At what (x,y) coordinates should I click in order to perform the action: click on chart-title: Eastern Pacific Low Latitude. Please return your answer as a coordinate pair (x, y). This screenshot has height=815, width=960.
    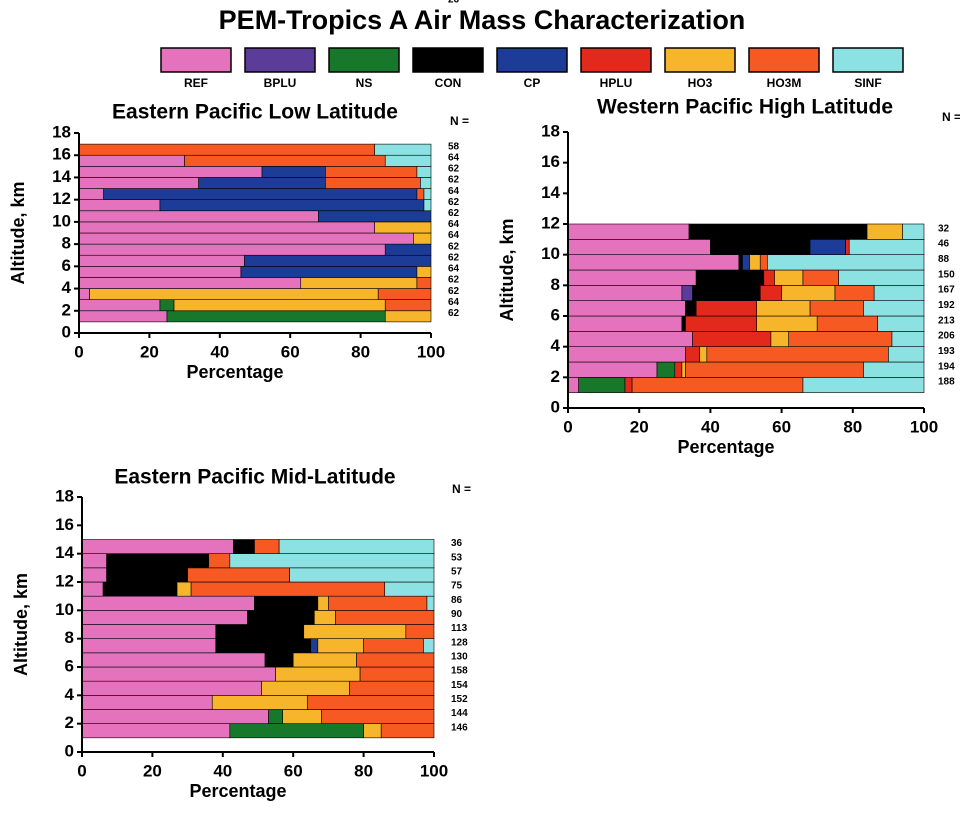
    Looking at the image, I should click on (255, 112).